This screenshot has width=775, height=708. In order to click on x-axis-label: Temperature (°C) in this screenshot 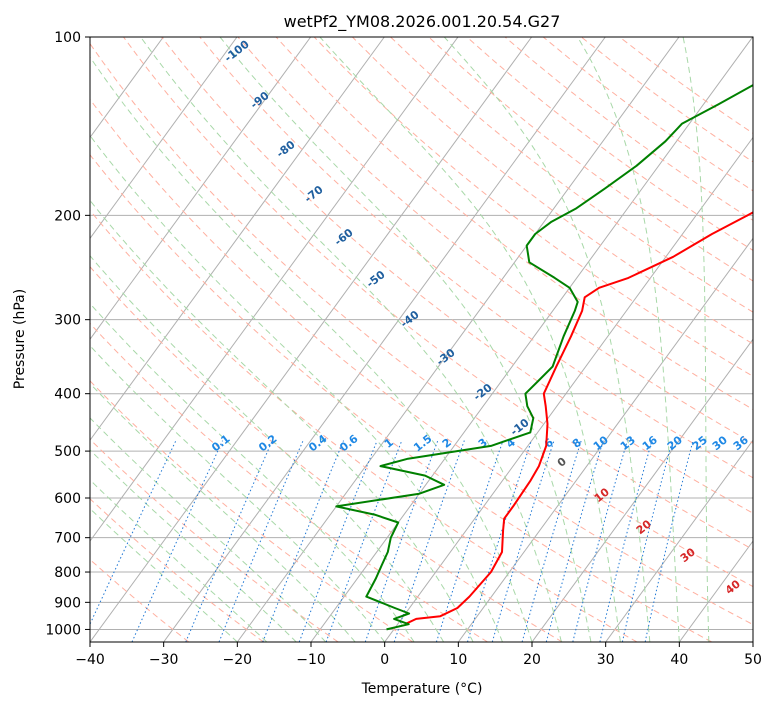, I will do `click(422, 689)`.